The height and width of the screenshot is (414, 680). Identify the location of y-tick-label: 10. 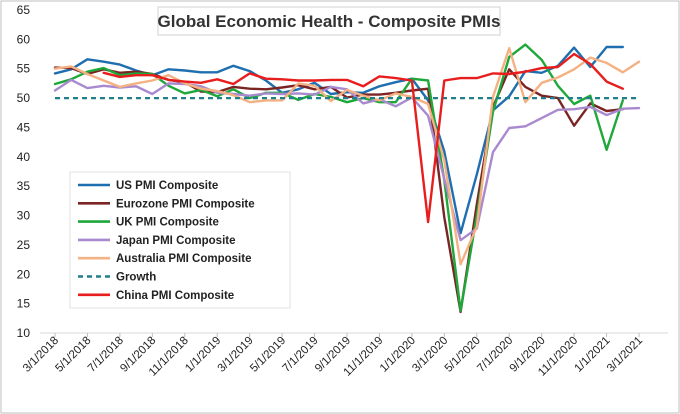
(24, 333).